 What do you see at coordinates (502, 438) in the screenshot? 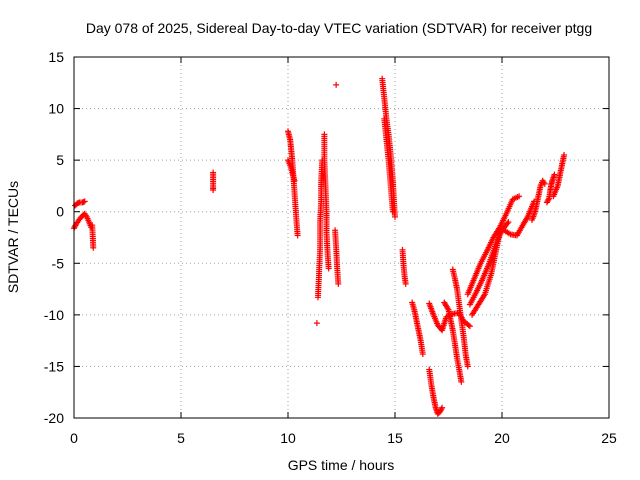
I see `x-tick-label: 20` at bounding box center [502, 438].